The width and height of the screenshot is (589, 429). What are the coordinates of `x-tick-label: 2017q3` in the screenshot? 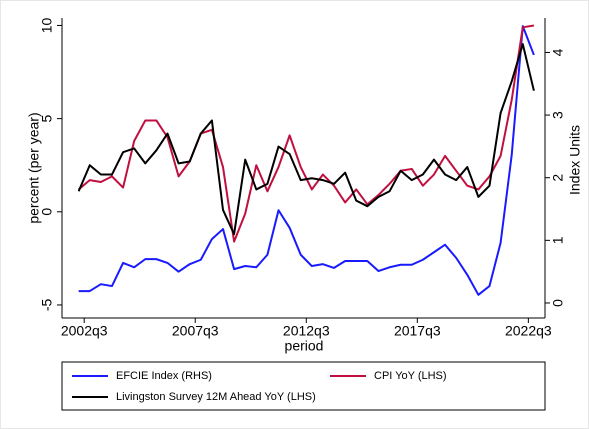 It's located at (417, 331).